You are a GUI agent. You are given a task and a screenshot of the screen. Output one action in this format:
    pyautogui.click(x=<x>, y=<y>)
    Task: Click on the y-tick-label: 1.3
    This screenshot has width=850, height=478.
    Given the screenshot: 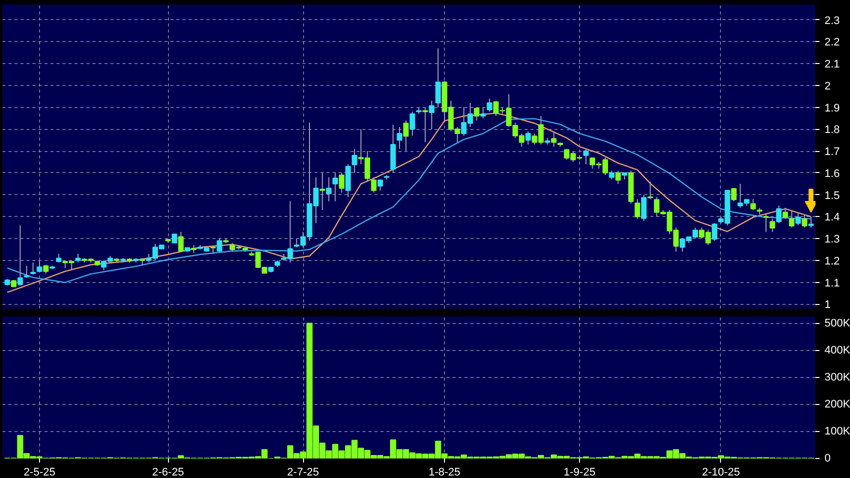 What is the action you would take?
    pyautogui.click(x=832, y=240)
    